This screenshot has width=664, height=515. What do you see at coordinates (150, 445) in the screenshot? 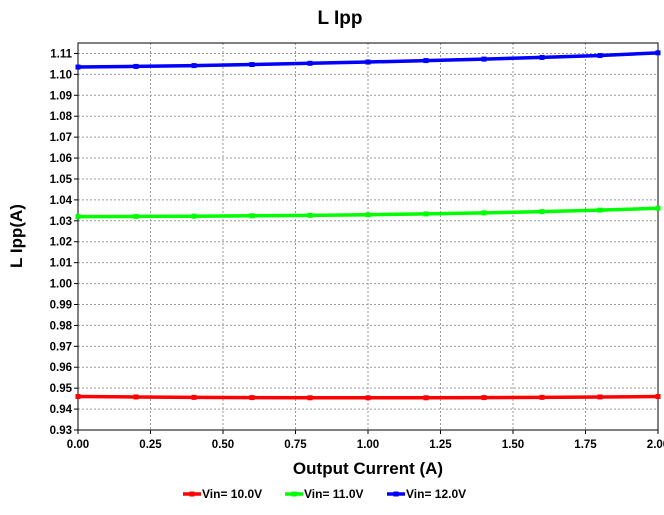
I see `x-tick-label: 0.25` at bounding box center [150, 445].